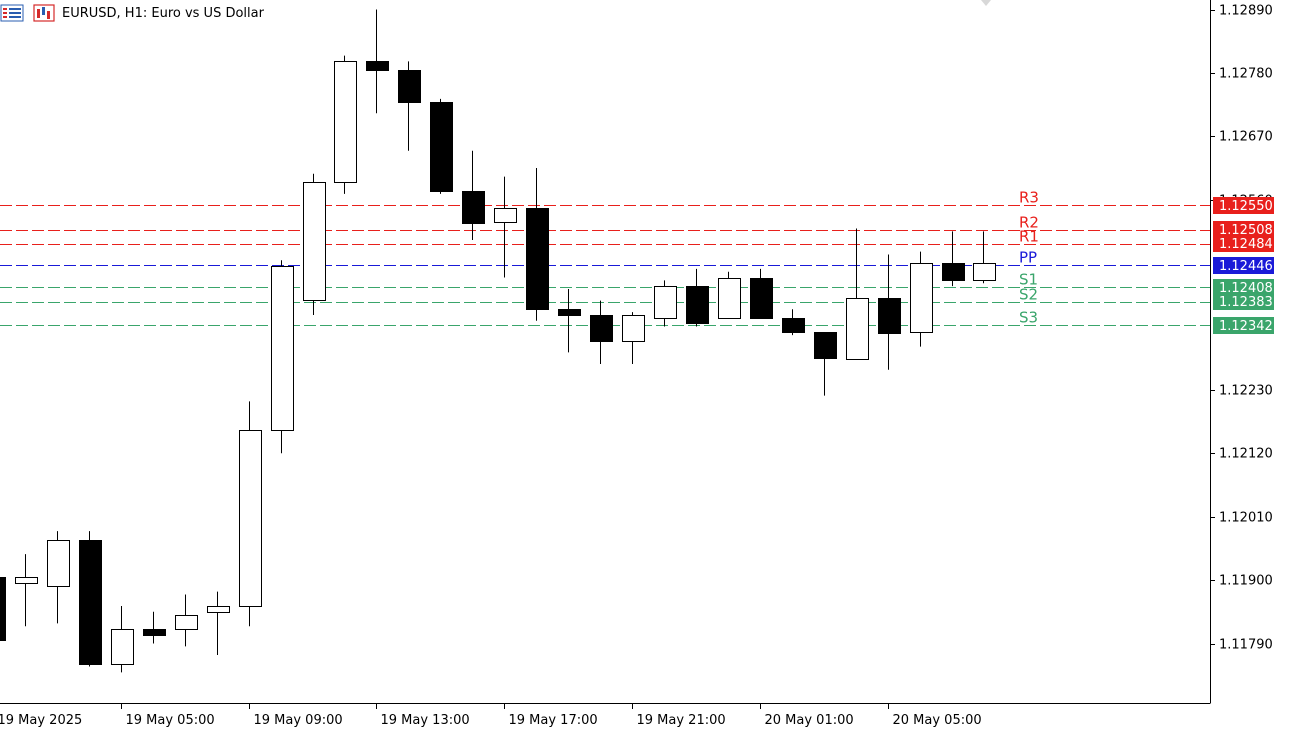  What do you see at coordinates (553, 720) in the screenshot?
I see `time-tick-label: 19 May 17:00` at bounding box center [553, 720].